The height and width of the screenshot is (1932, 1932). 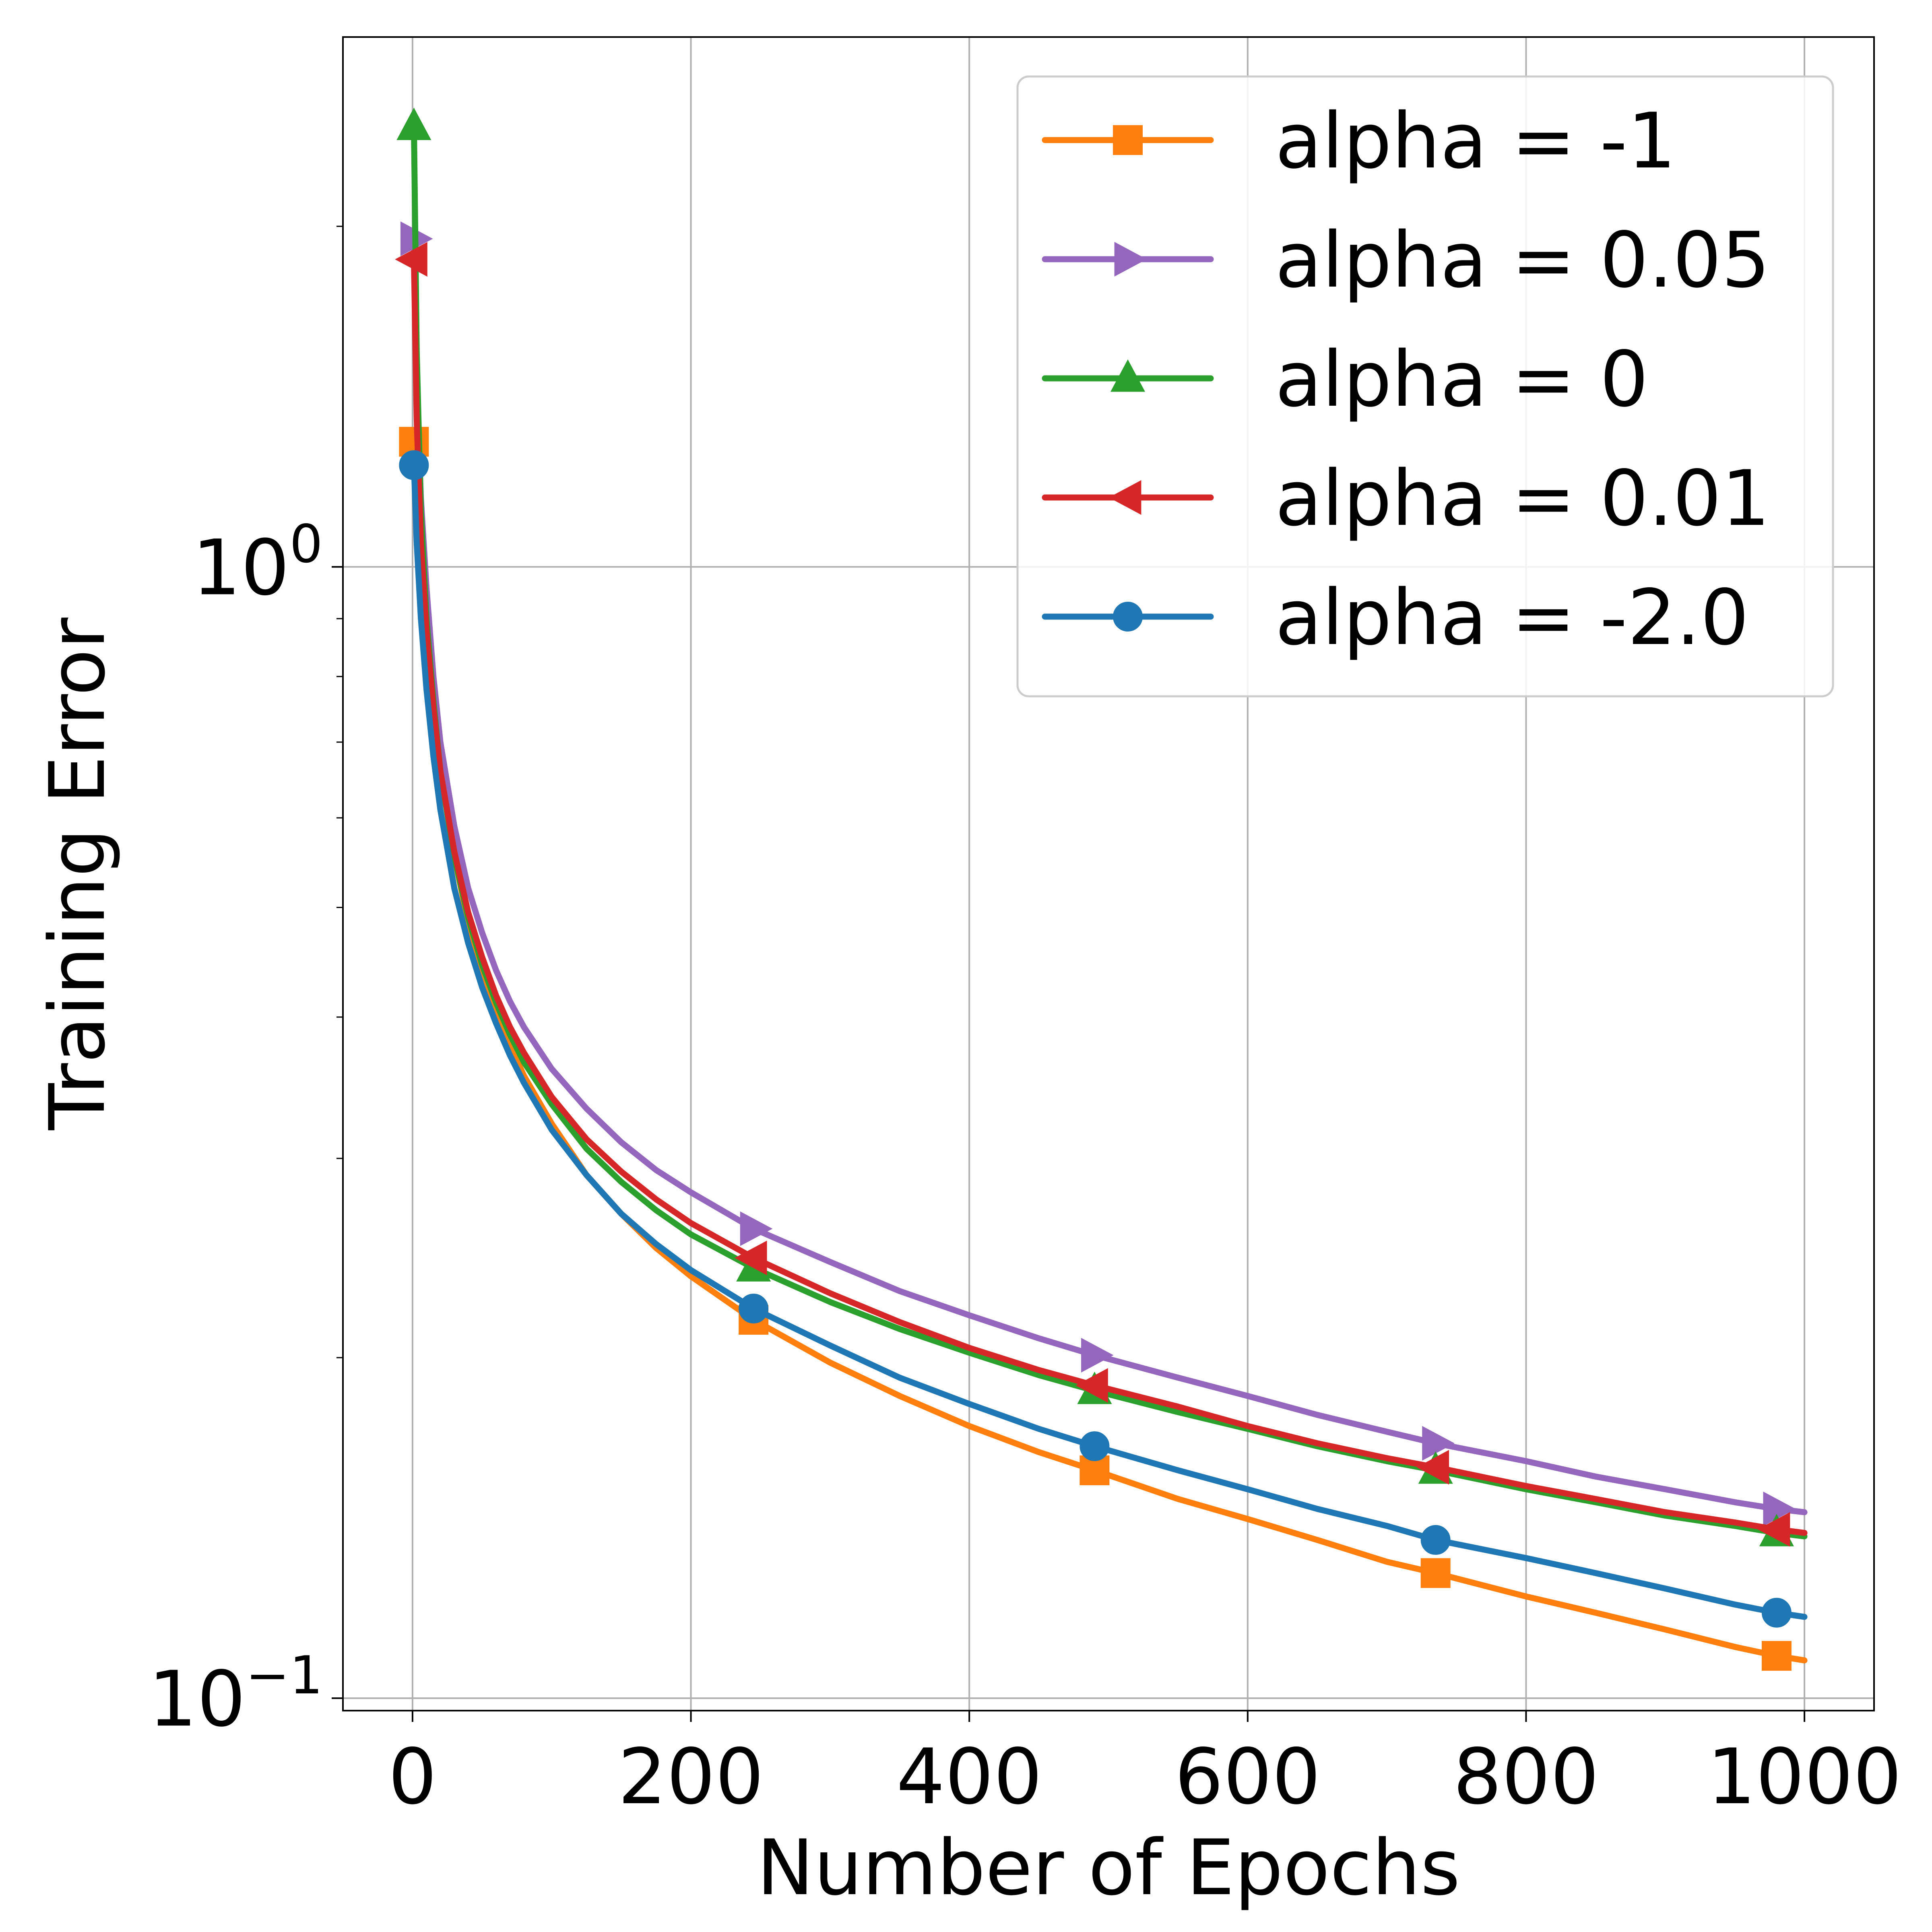 What do you see at coordinates (1475, 141) in the screenshot?
I see `legend-label: alpha = -1` at bounding box center [1475, 141].